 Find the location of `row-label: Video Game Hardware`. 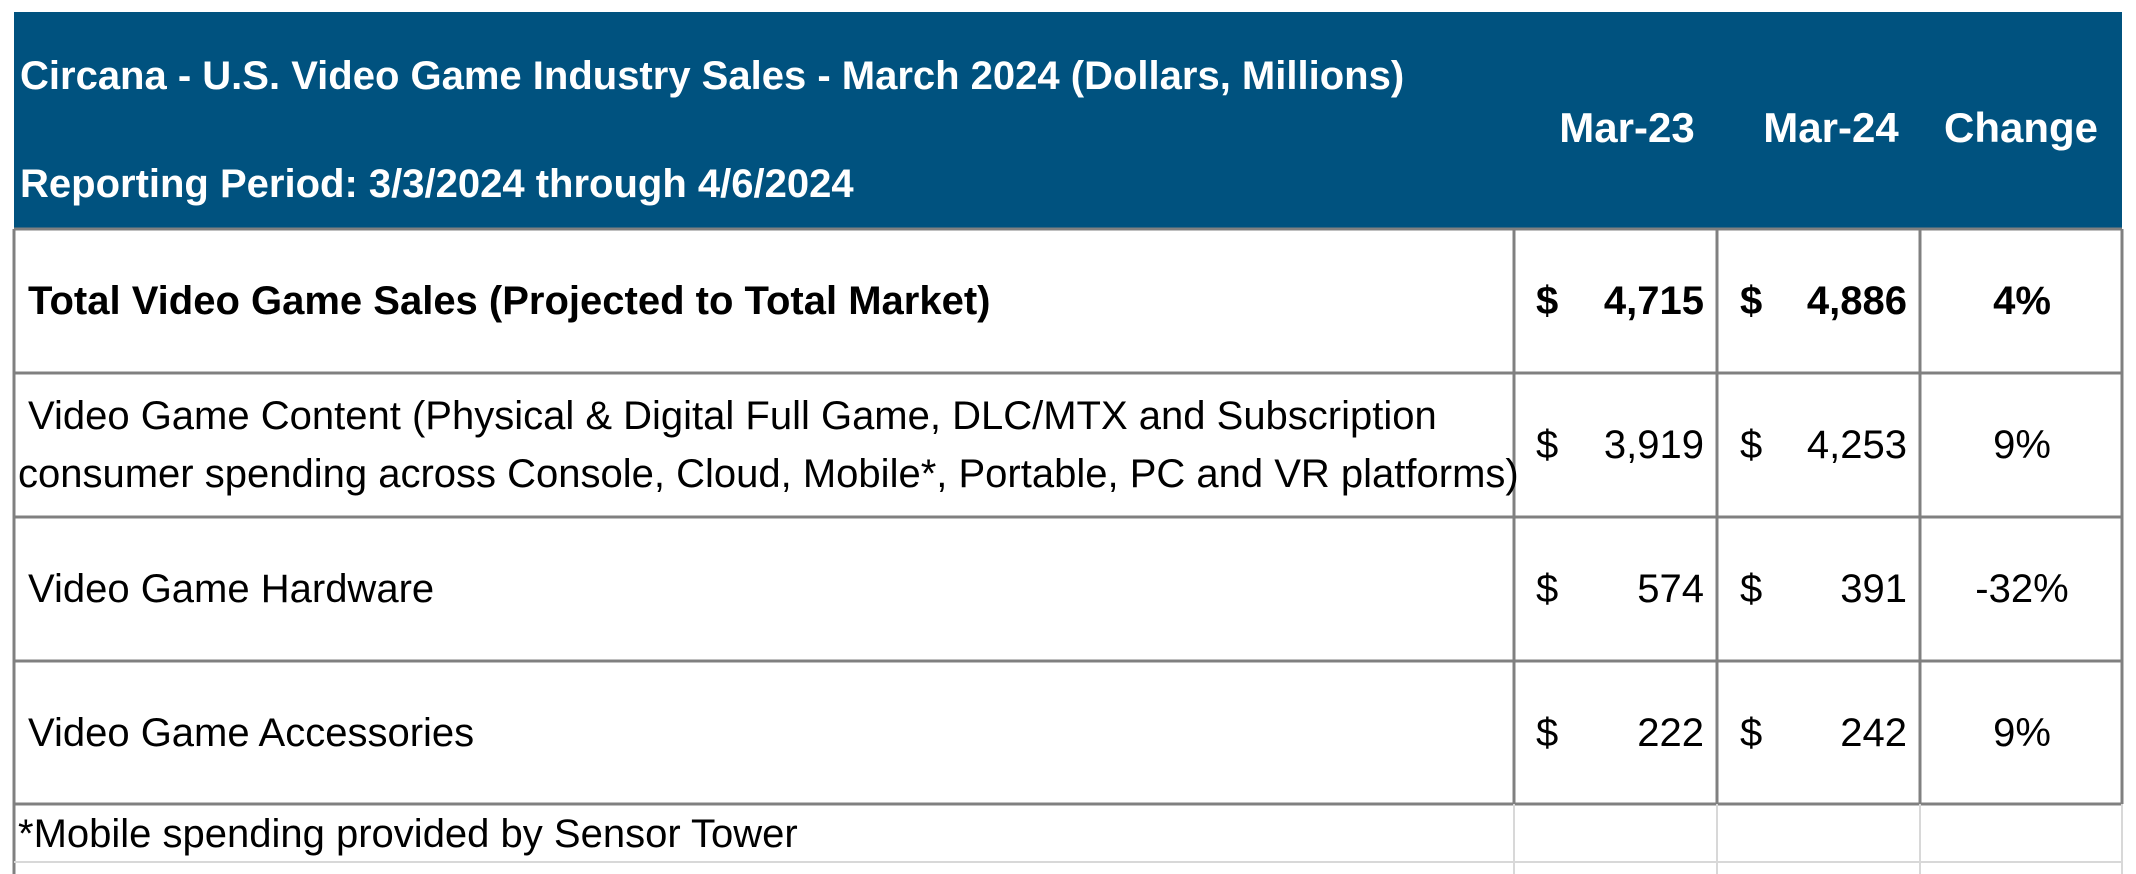

row-label: Video Game Hardware is located at coordinates (231, 589).